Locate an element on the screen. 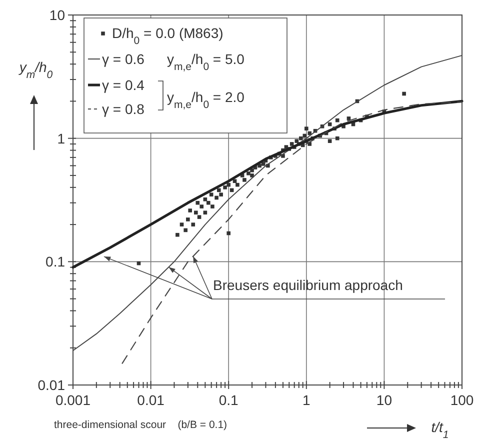 This screenshot has width=481, height=445. x-tick-label: 1 is located at coordinates (306, 400).